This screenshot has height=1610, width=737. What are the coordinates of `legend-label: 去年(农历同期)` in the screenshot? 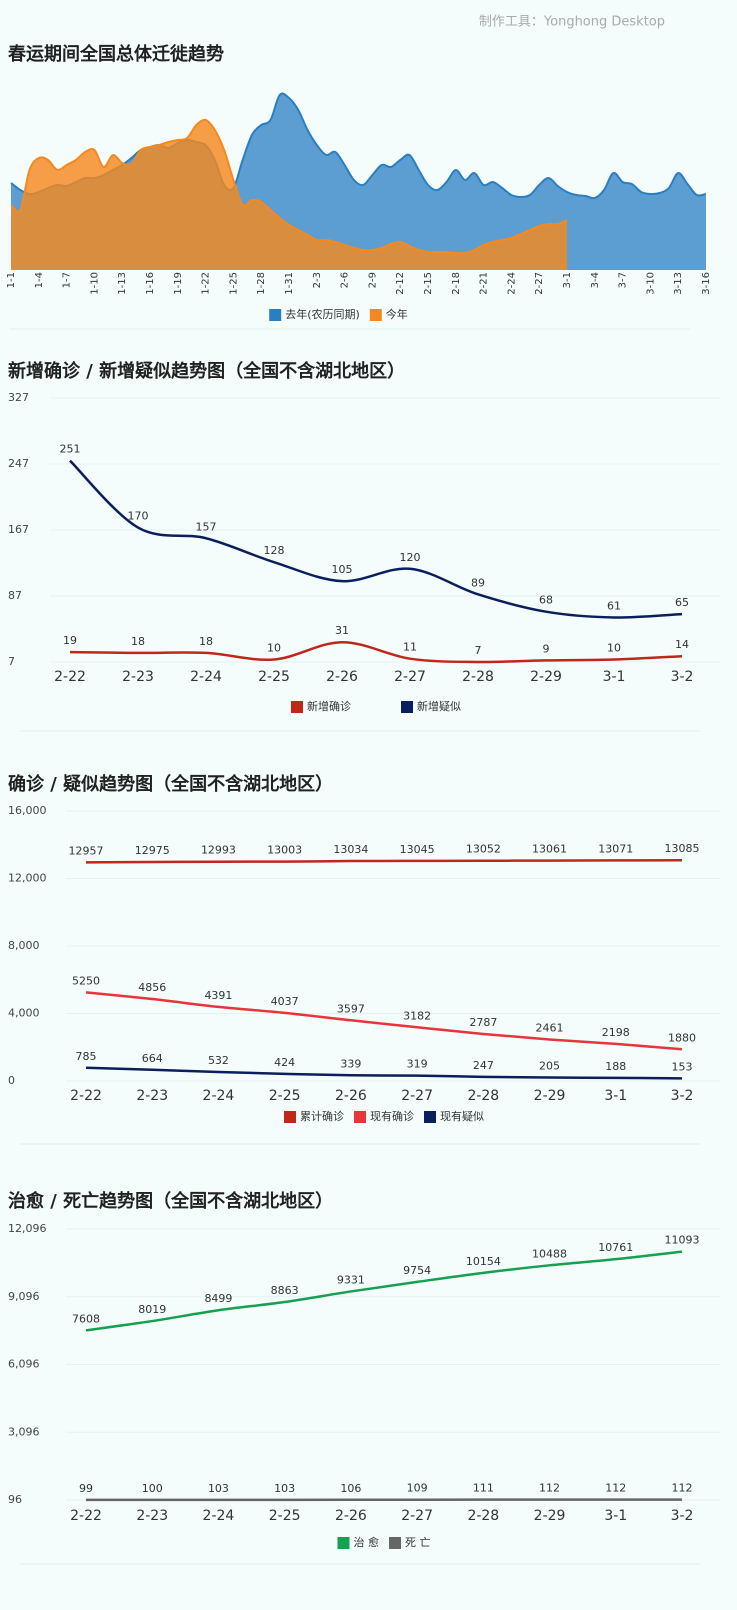 It's located at (322, 314).